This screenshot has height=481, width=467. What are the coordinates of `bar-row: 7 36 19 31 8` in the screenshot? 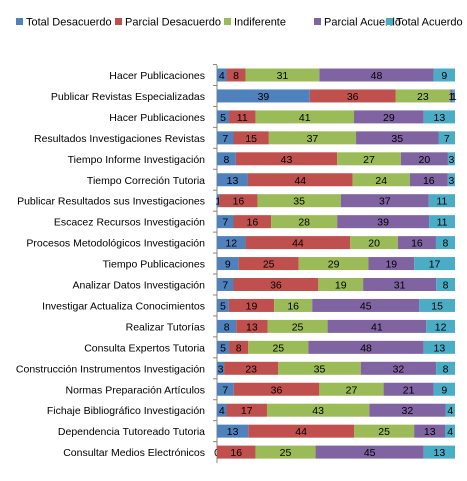 It's located at (336, 285).